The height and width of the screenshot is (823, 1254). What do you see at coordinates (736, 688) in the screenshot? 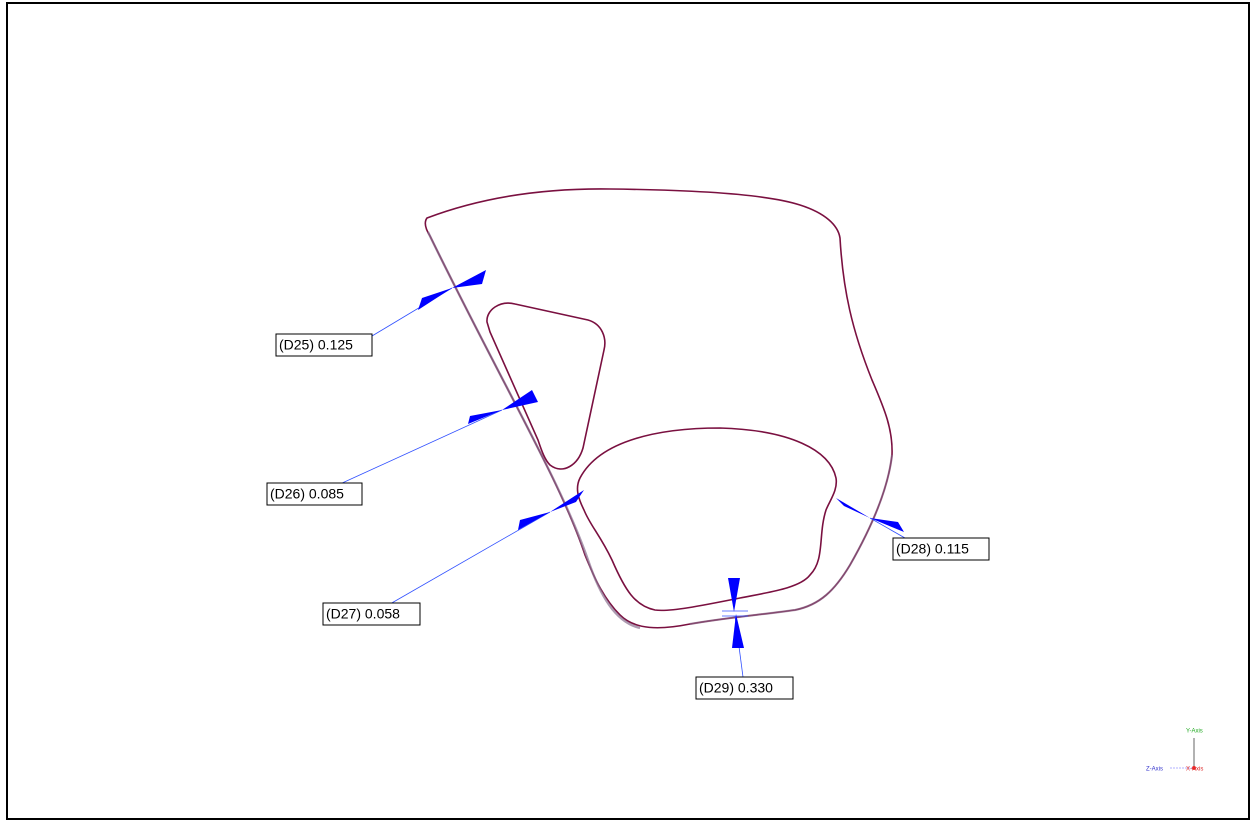
I see `dimension-label: (D29) 0.330` at bounding box center [736, 688].